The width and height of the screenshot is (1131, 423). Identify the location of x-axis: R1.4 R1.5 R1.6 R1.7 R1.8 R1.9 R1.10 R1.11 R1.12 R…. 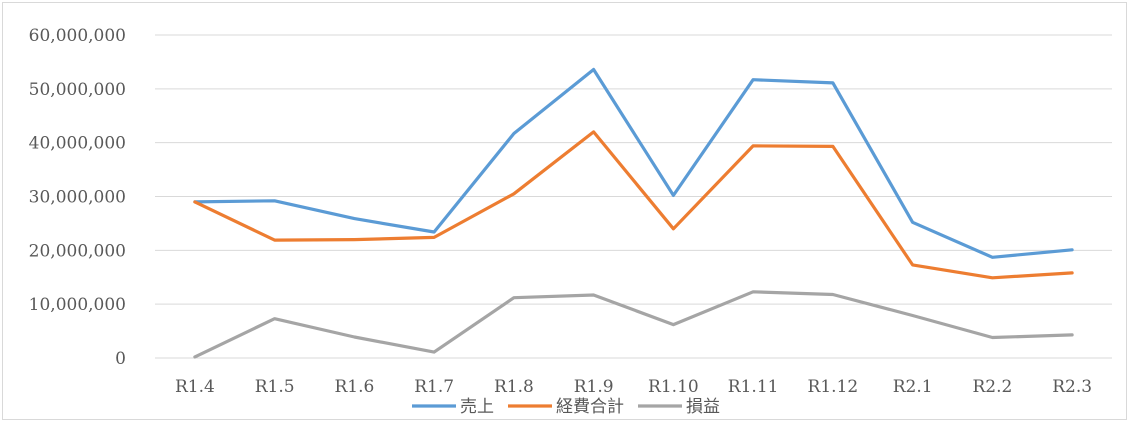
(633, 387).